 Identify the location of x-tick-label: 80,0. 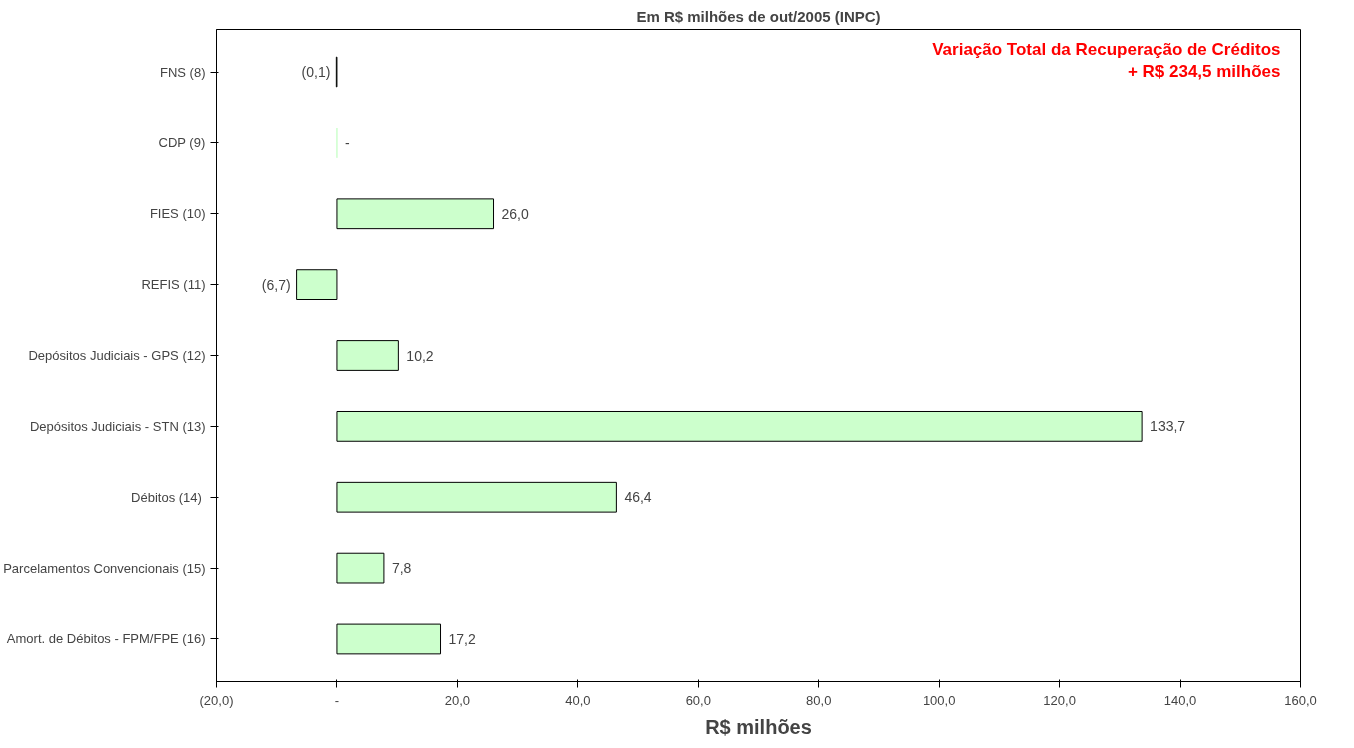
(819, 700).